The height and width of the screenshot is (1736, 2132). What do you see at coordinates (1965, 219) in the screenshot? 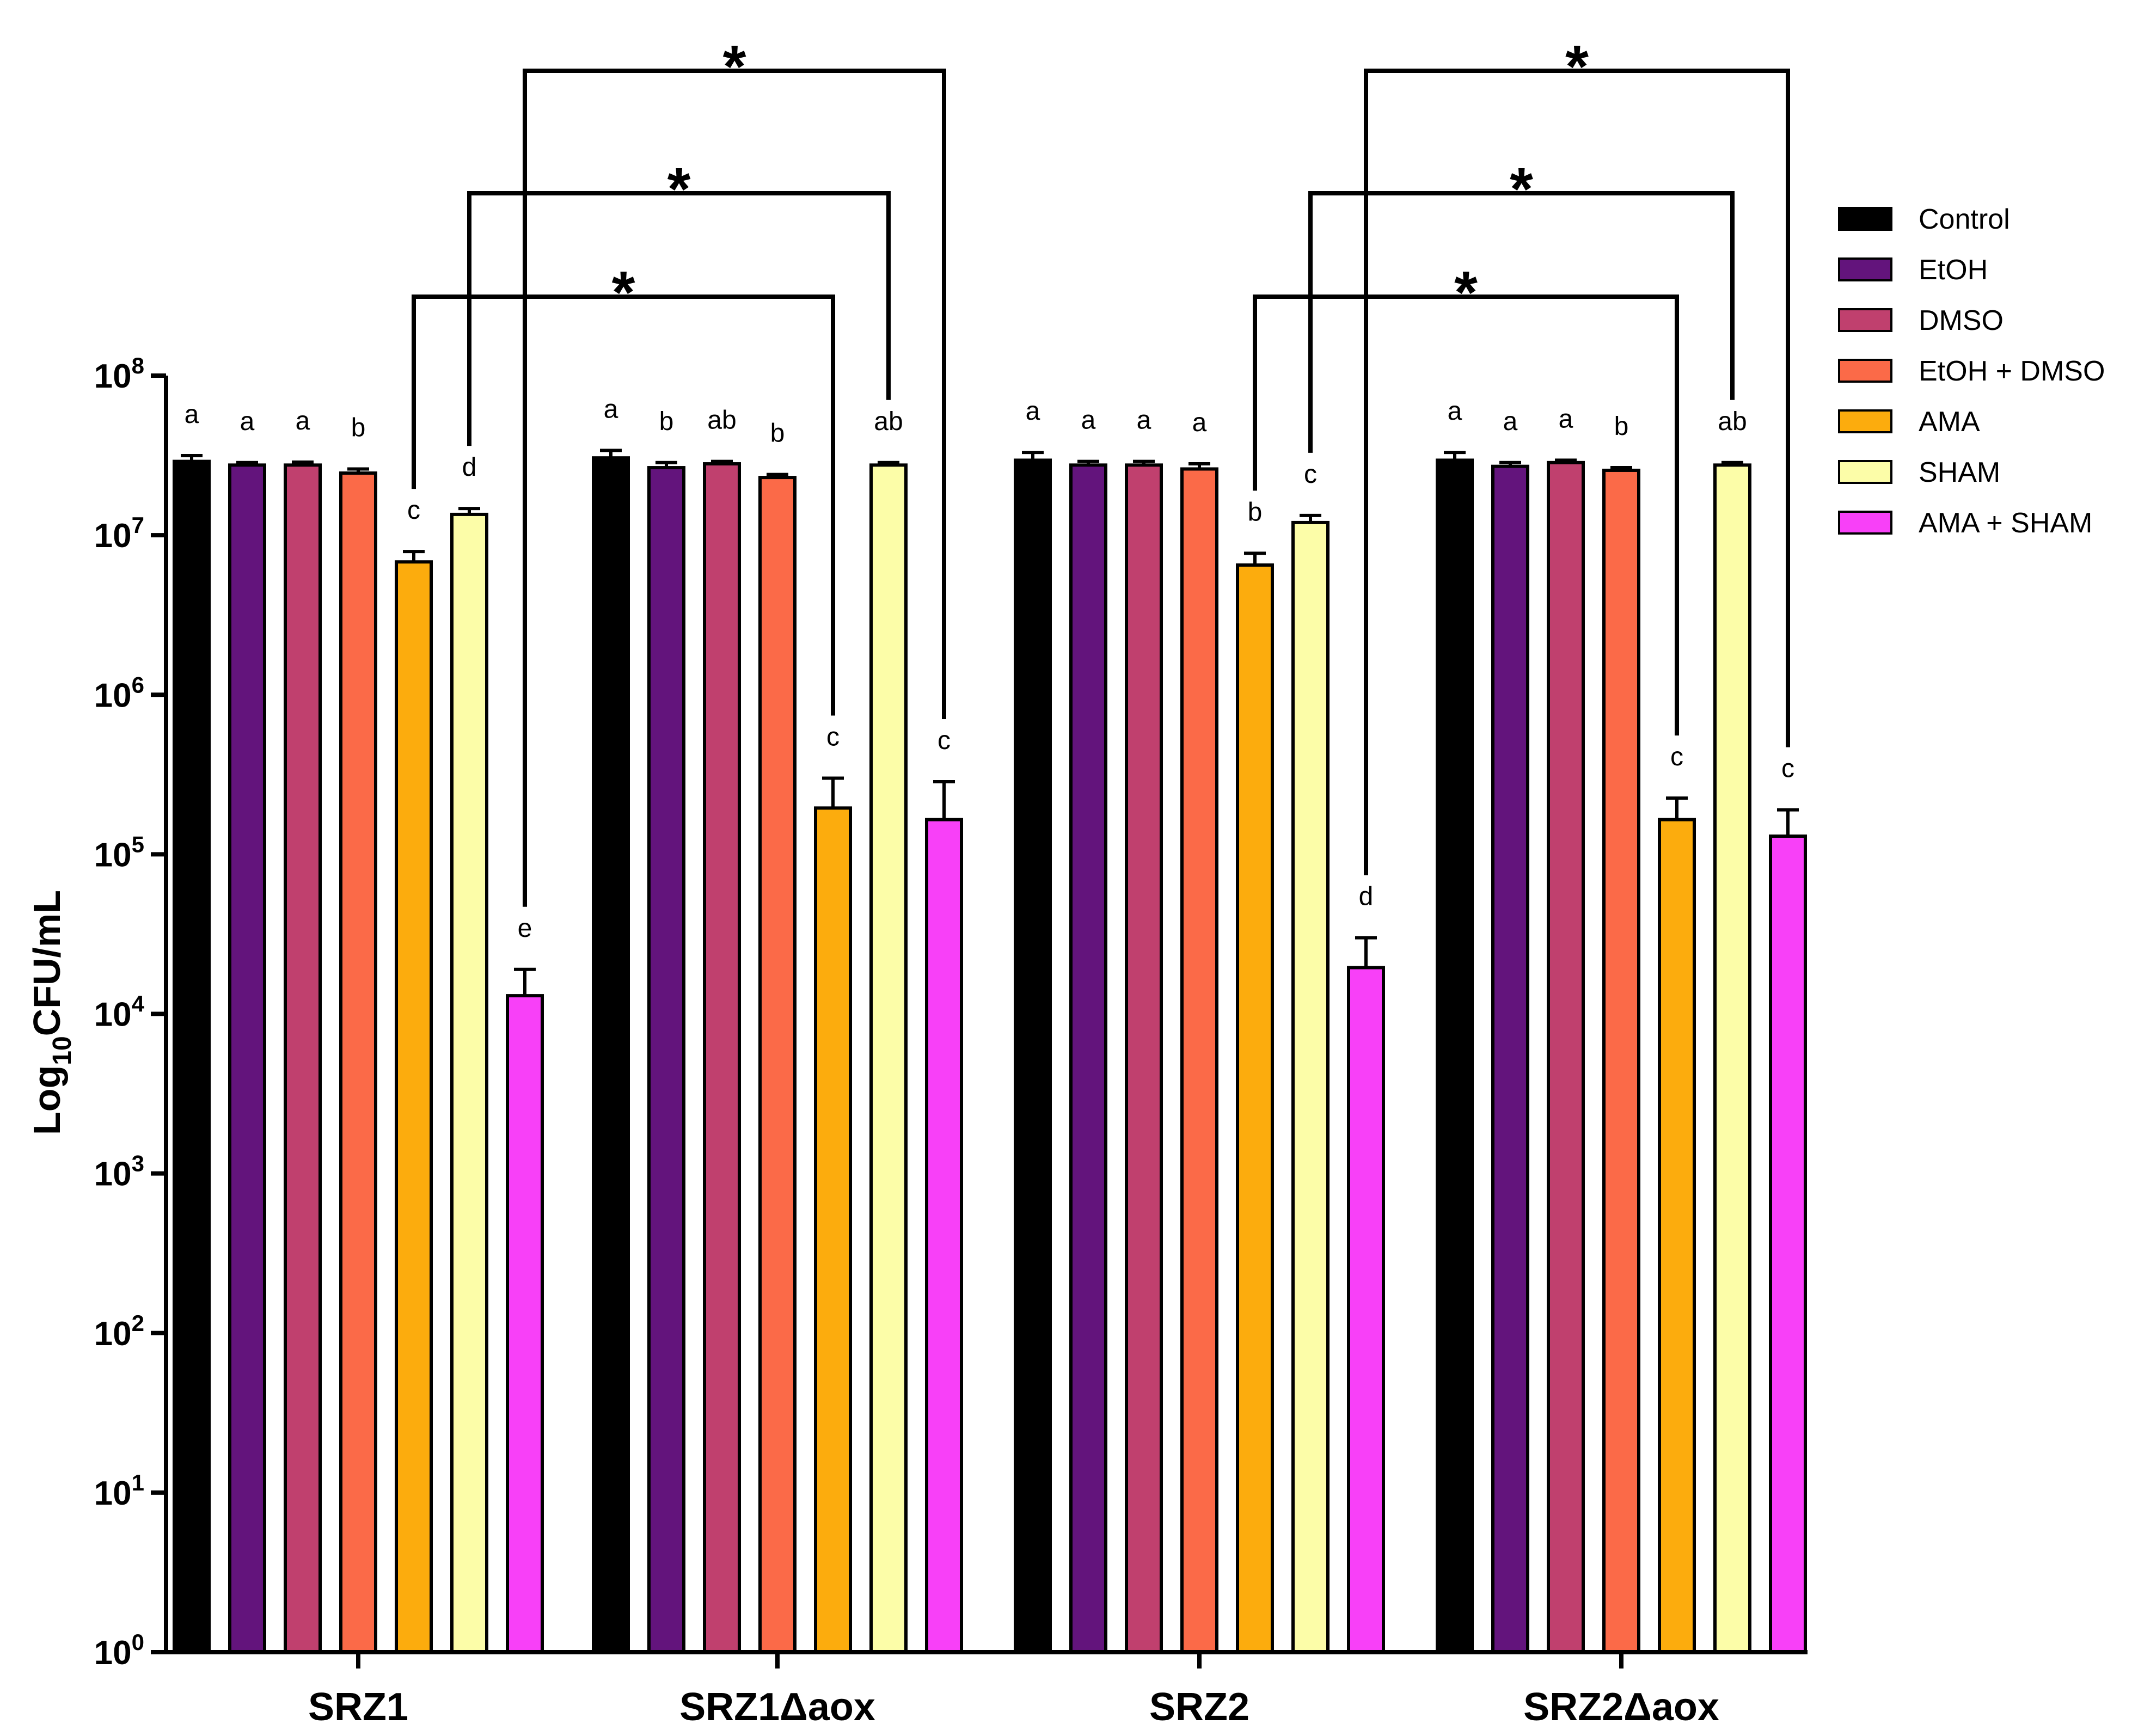
I see `legend-label: Control` at bounding box center [1965, 219].